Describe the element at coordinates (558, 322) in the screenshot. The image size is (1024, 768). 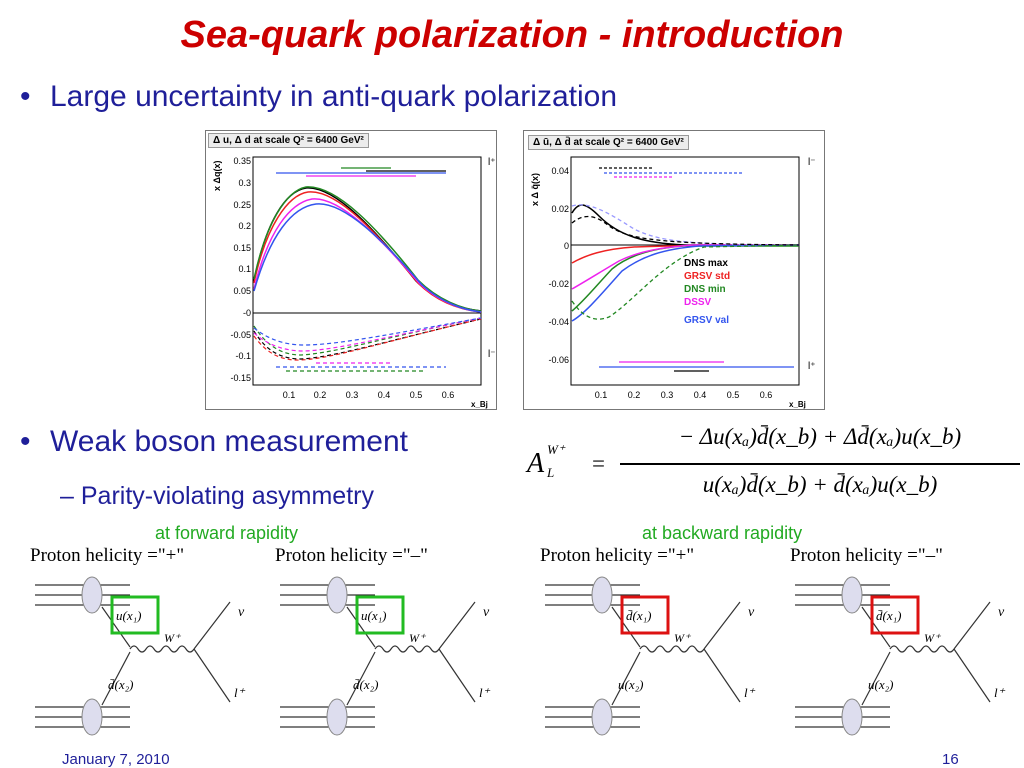
I see `ytick: -0.04` at that location.